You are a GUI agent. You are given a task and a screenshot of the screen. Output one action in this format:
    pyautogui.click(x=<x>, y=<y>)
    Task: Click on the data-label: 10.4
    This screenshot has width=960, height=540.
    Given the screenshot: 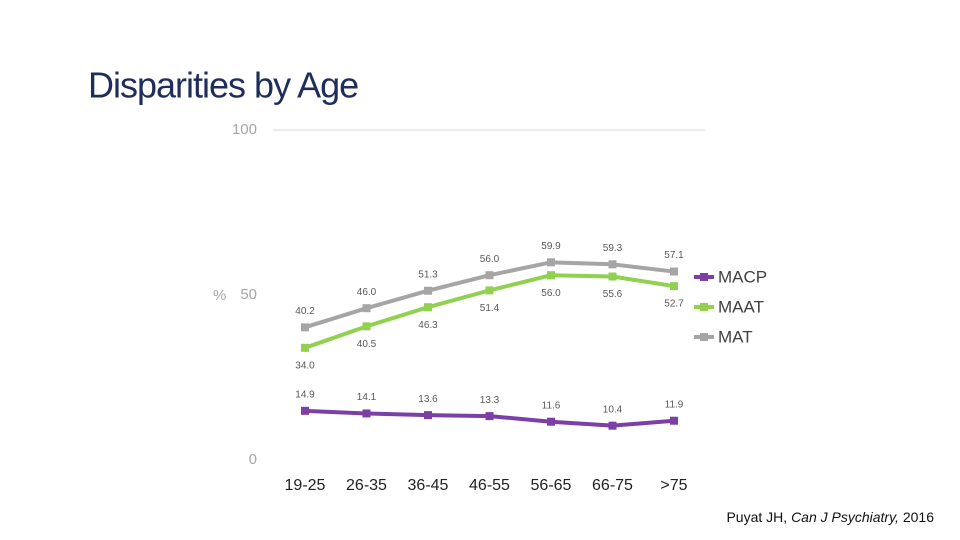 What is the action you would take?
    pyautogui.click(x=613, y=409)
    